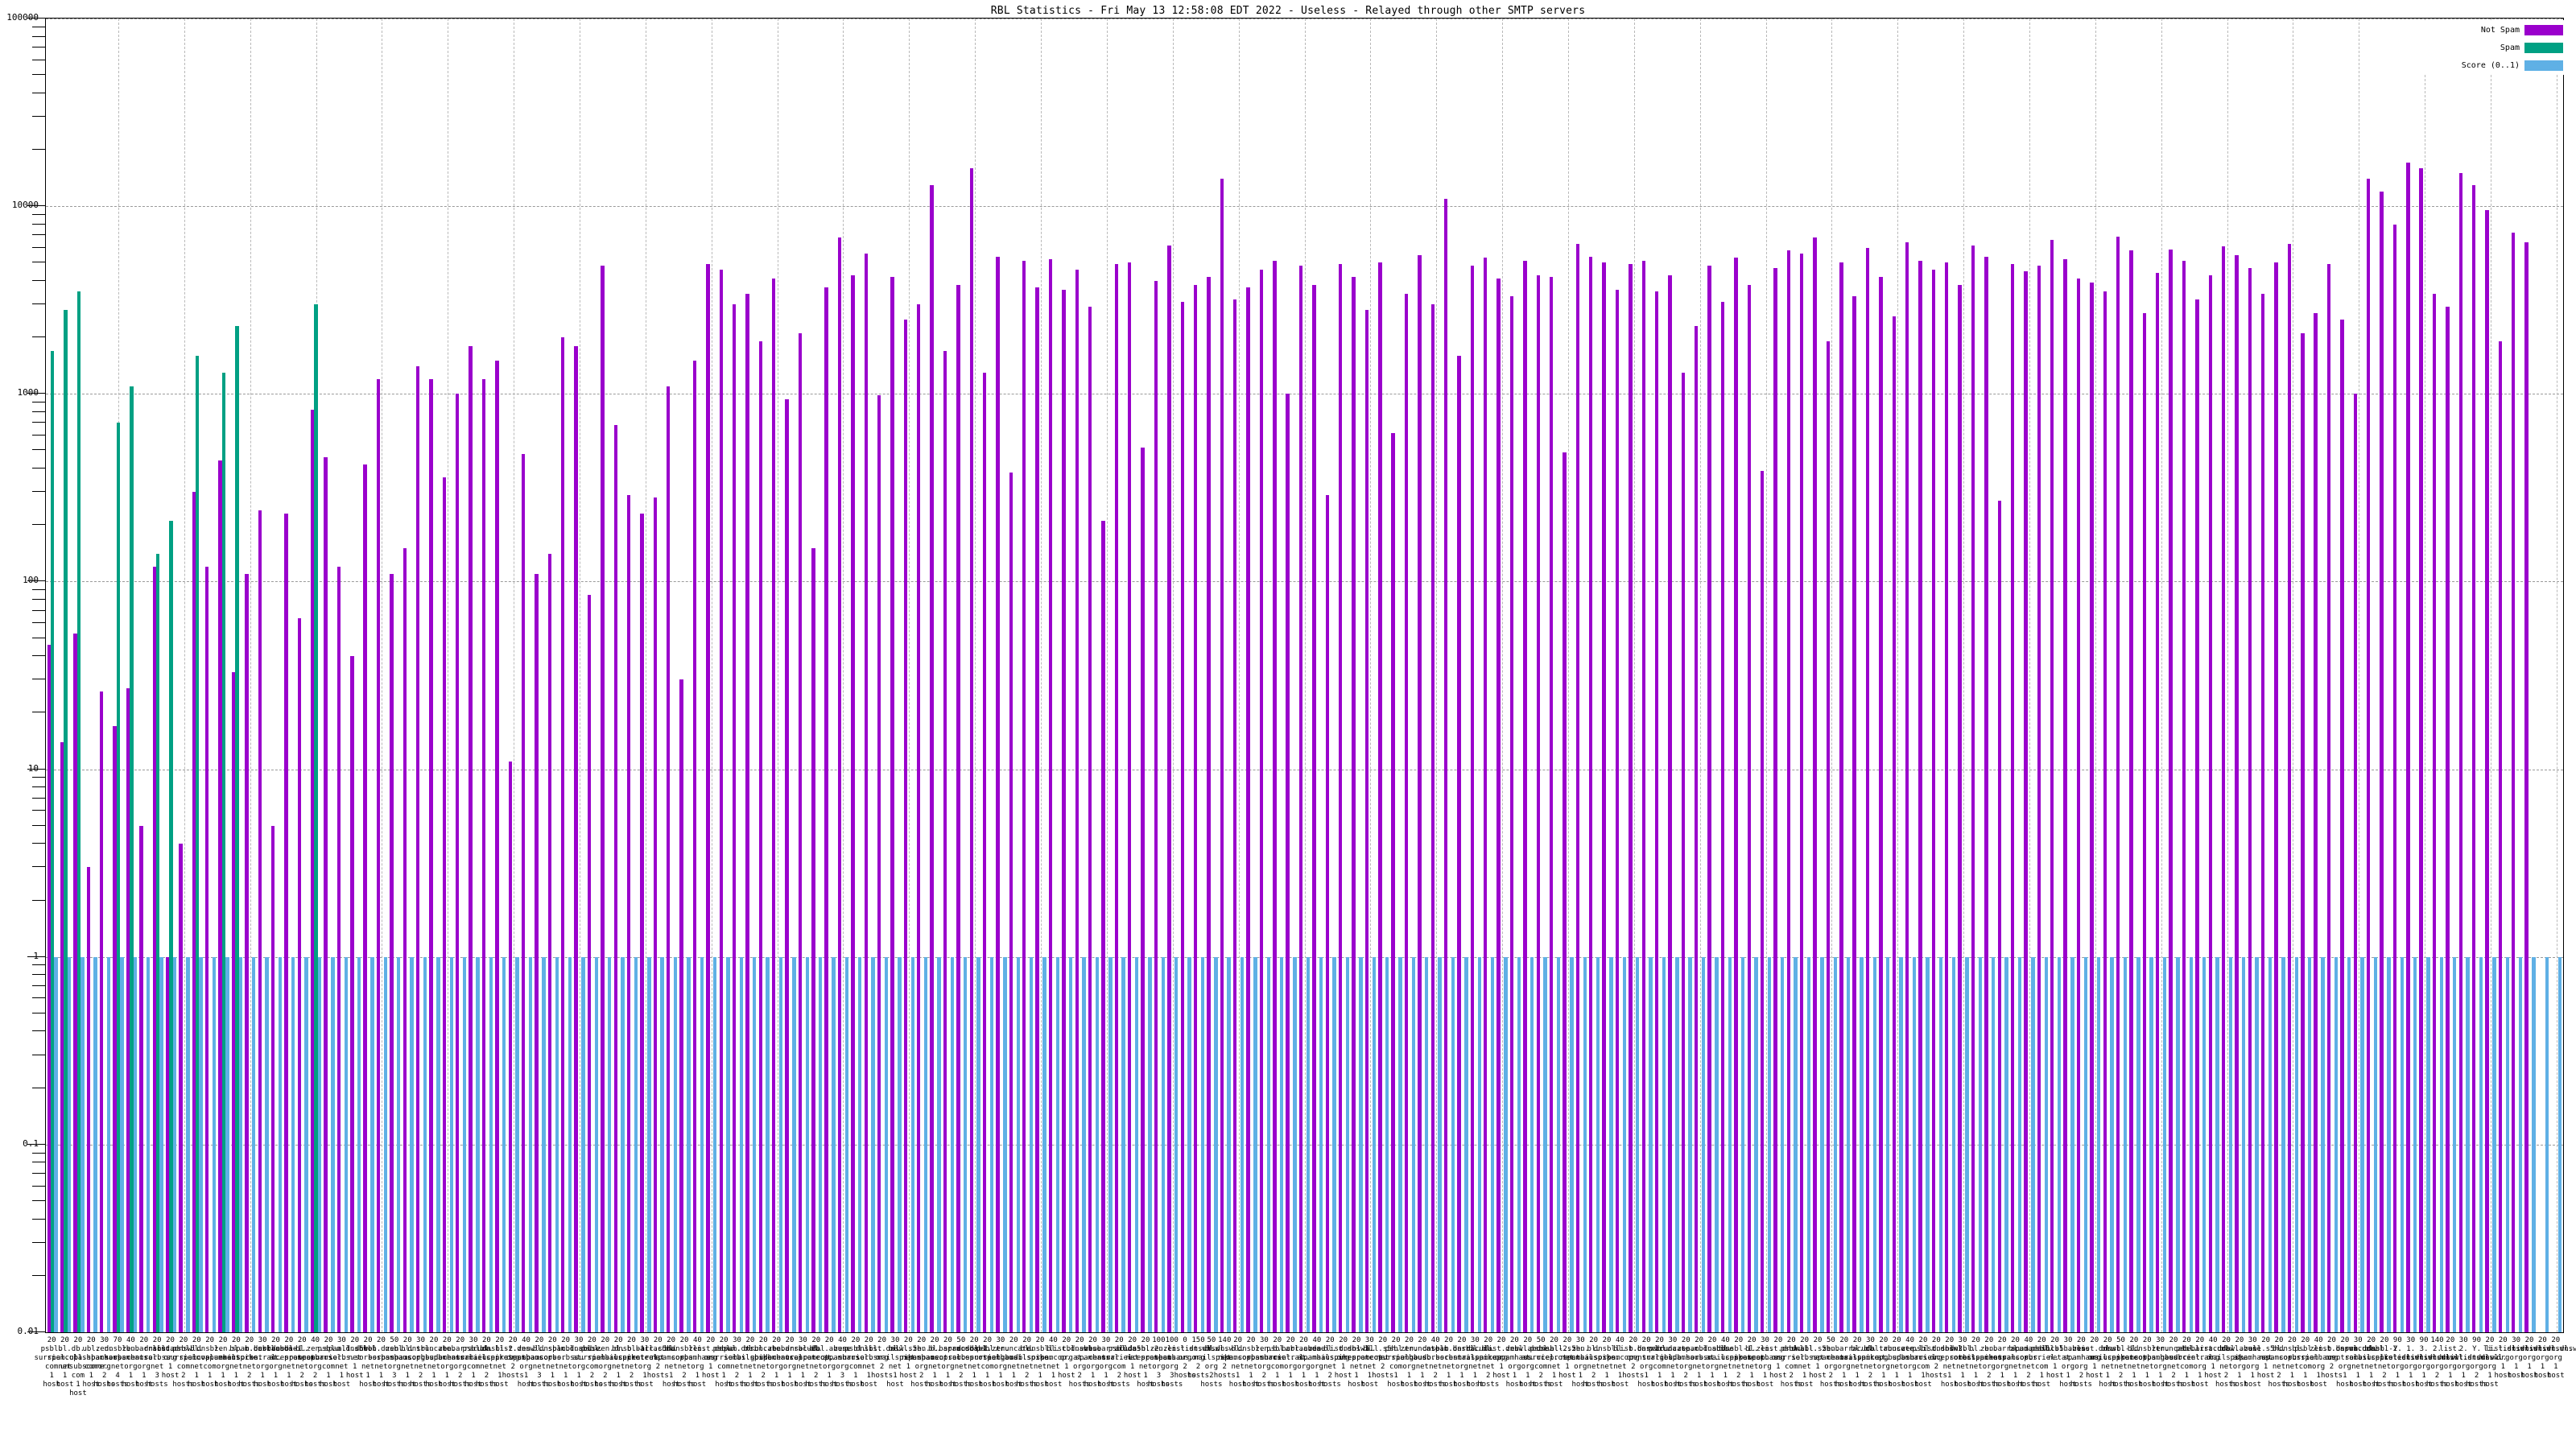 Image resolution: width=2576 pixels, height=1449 pixels. What do you see at coordinates (317, 1362) in the screenshot?
I see `x-axis-tick-label: 40 zen. spamhaus. org 2 hosts` at bounding box center [317, 1362].